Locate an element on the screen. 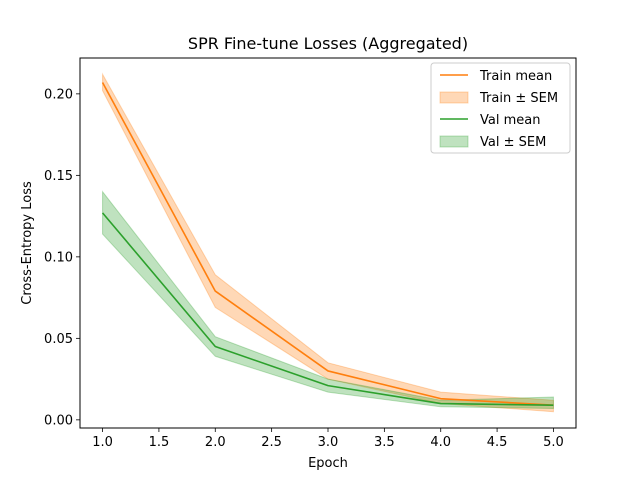  x-tick-label: 3.0 is located at coordinates (328, 442).